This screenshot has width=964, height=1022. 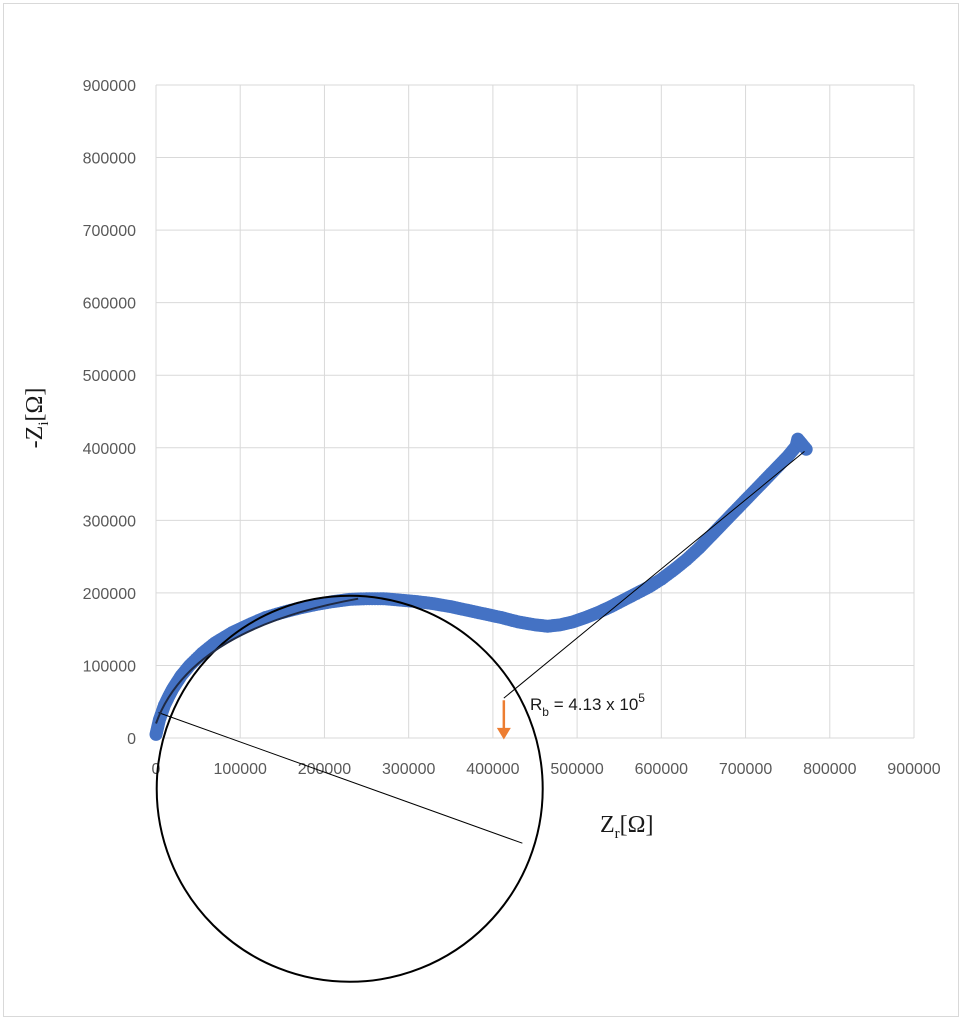 What do you see at coordinates (627, 827) in the screenshot?
I see `x-axis-title: Zr[Ω]` at bounding box center [627, 827].